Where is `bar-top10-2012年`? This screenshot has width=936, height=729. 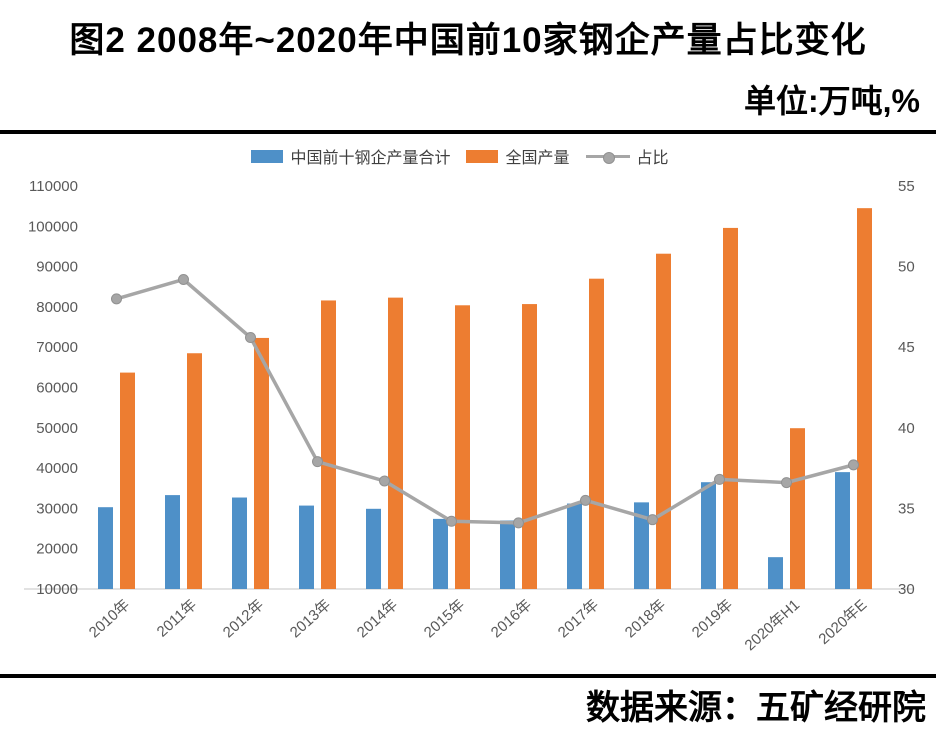
bar-top10-2012年 is located at coordinates (239, 543).